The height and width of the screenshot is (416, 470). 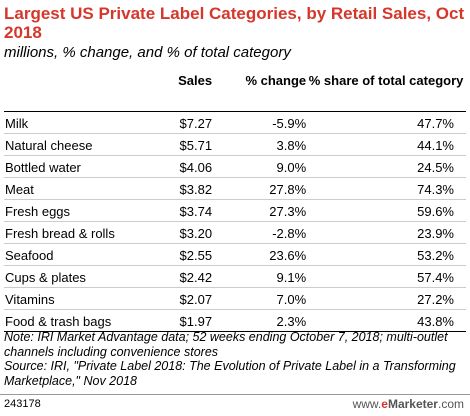 What do you see at coordinates (75, 188) in the screenshot?
I see `cell-category: Meat` at bounding box center [75, 188].